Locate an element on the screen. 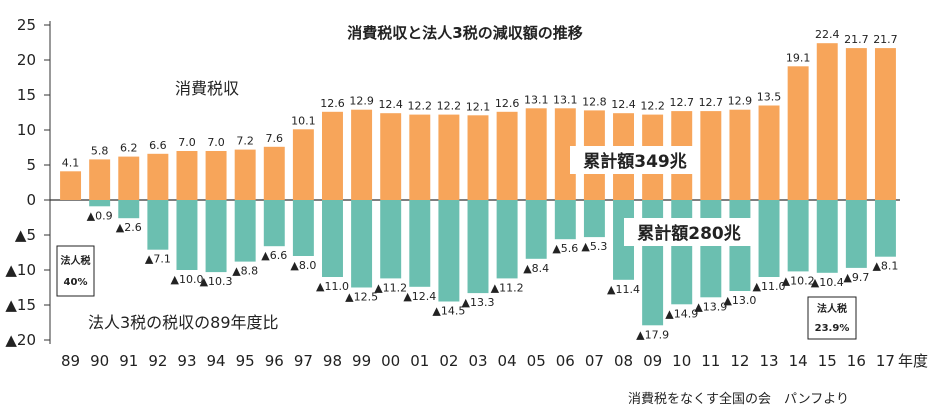 The height and width of the screenshot is (418, 940). x-axis-unit: 年度 is located at coordinates (913, 361).